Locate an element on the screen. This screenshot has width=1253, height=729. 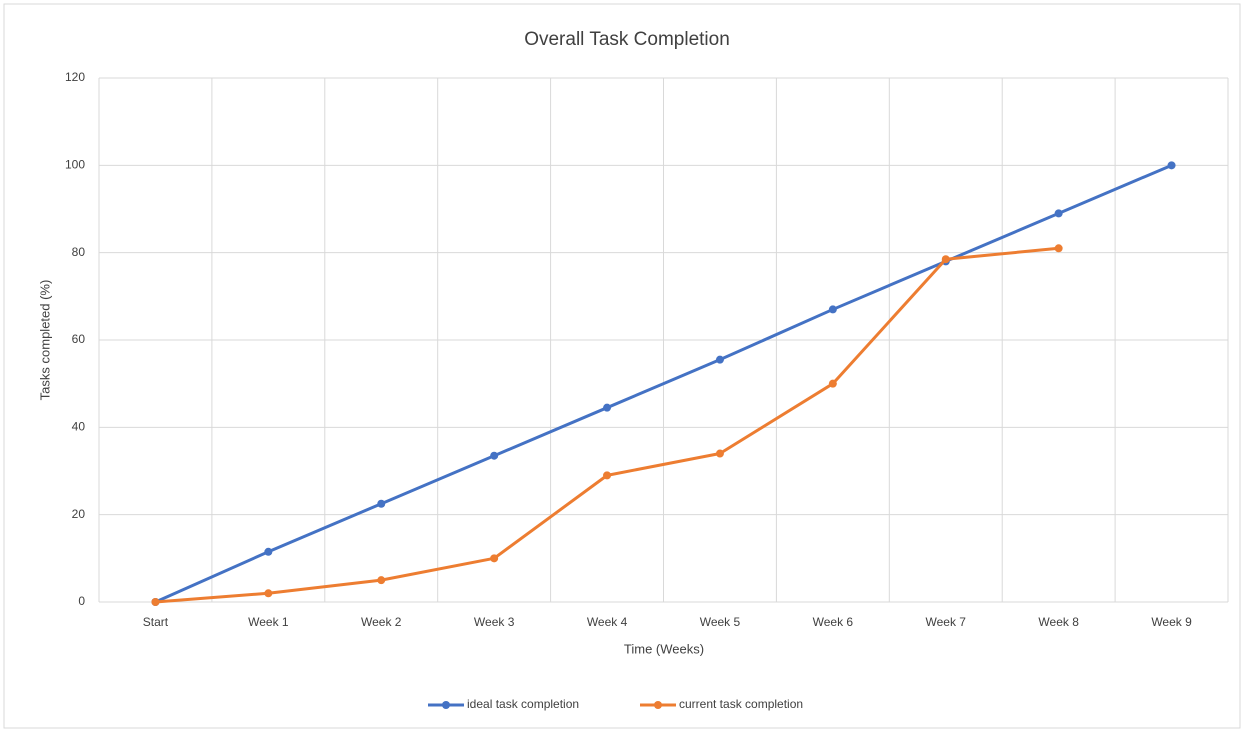
x-tick-label: Week 1 is located at coordinates (268, 622).